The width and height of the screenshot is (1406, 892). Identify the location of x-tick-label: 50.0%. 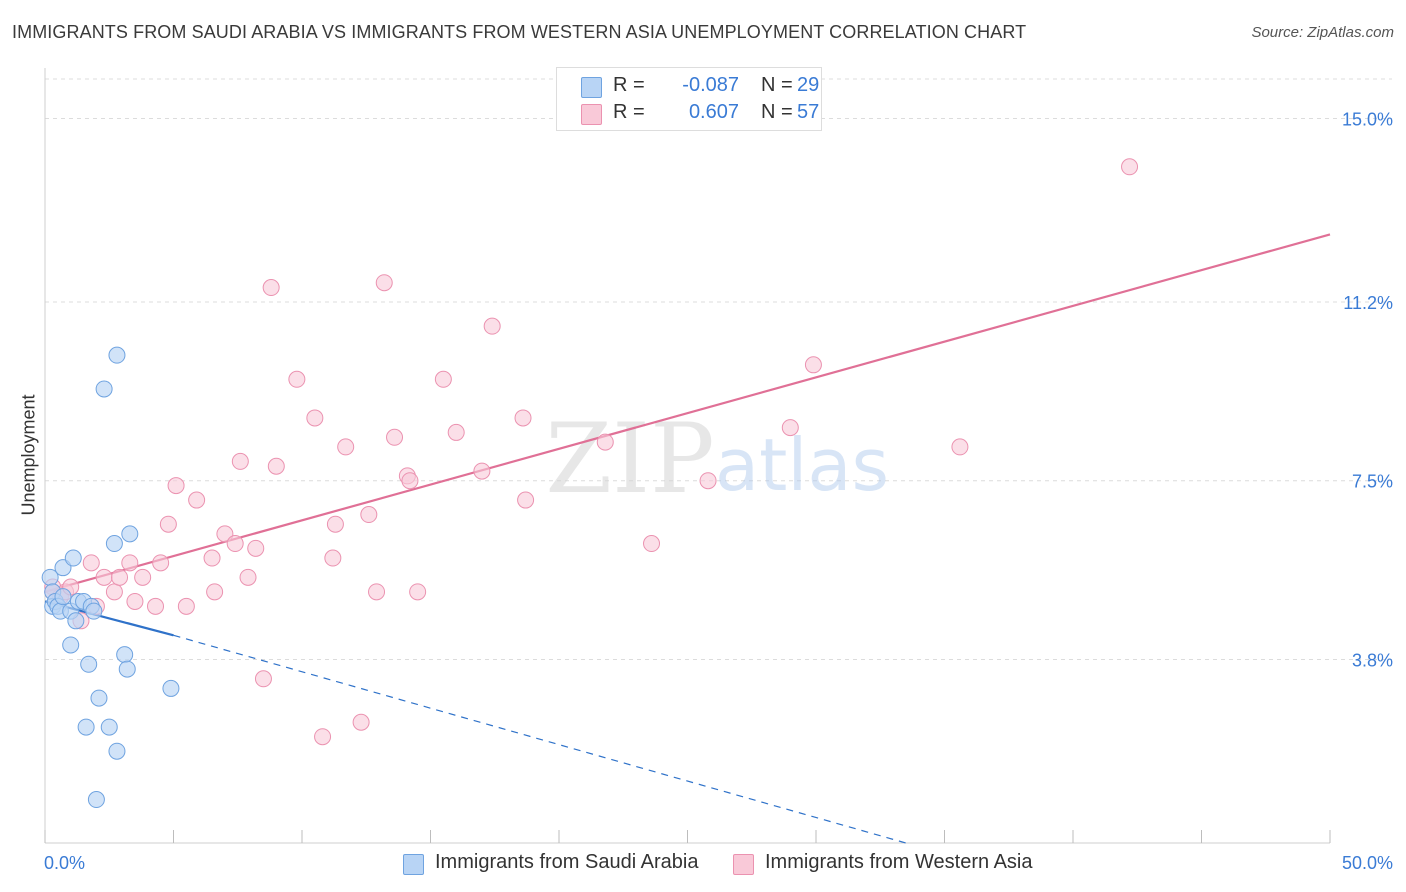
(1367, 863).